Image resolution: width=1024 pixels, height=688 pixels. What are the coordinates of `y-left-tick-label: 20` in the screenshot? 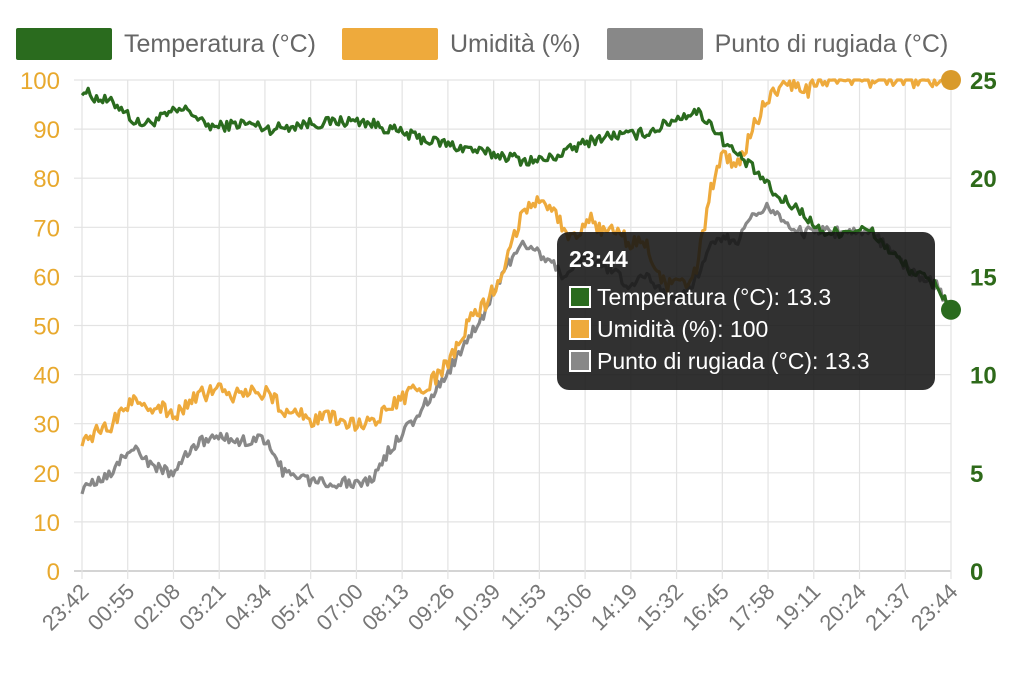 It's located at (46, 474).